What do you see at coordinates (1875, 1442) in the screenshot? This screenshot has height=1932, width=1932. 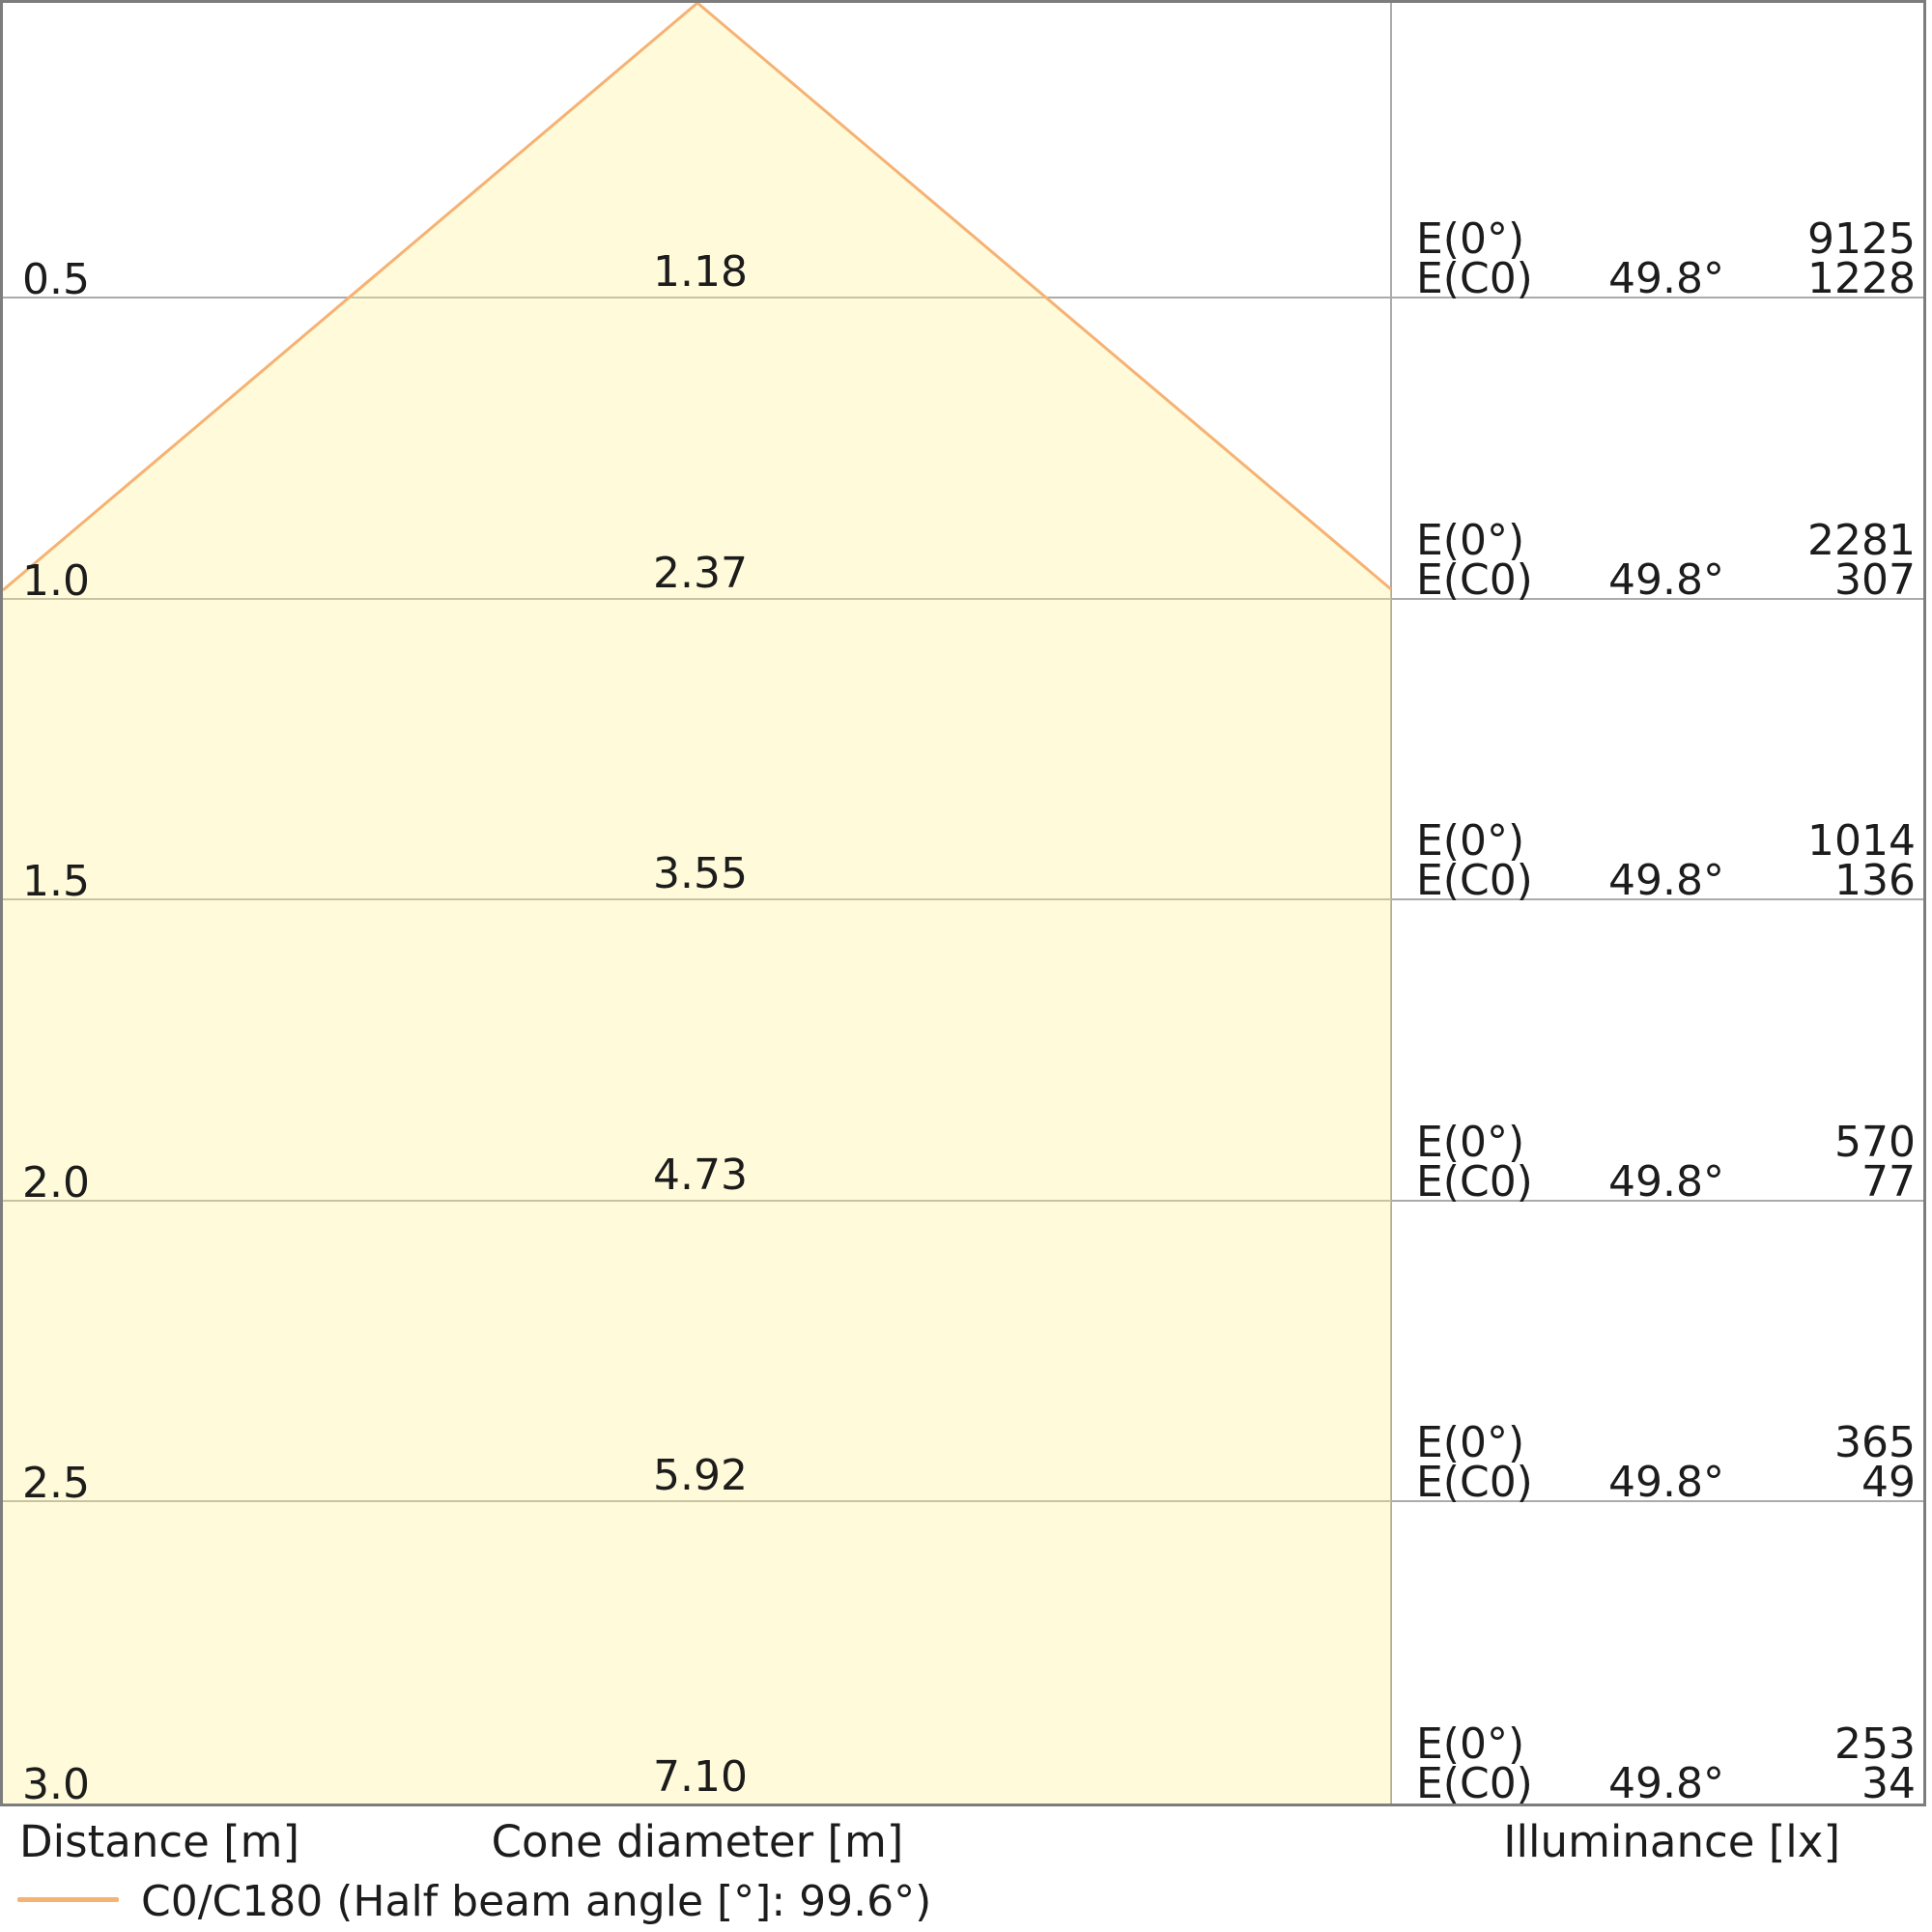 I see `e0-value: 365` at bounding box center [1875, 1442].